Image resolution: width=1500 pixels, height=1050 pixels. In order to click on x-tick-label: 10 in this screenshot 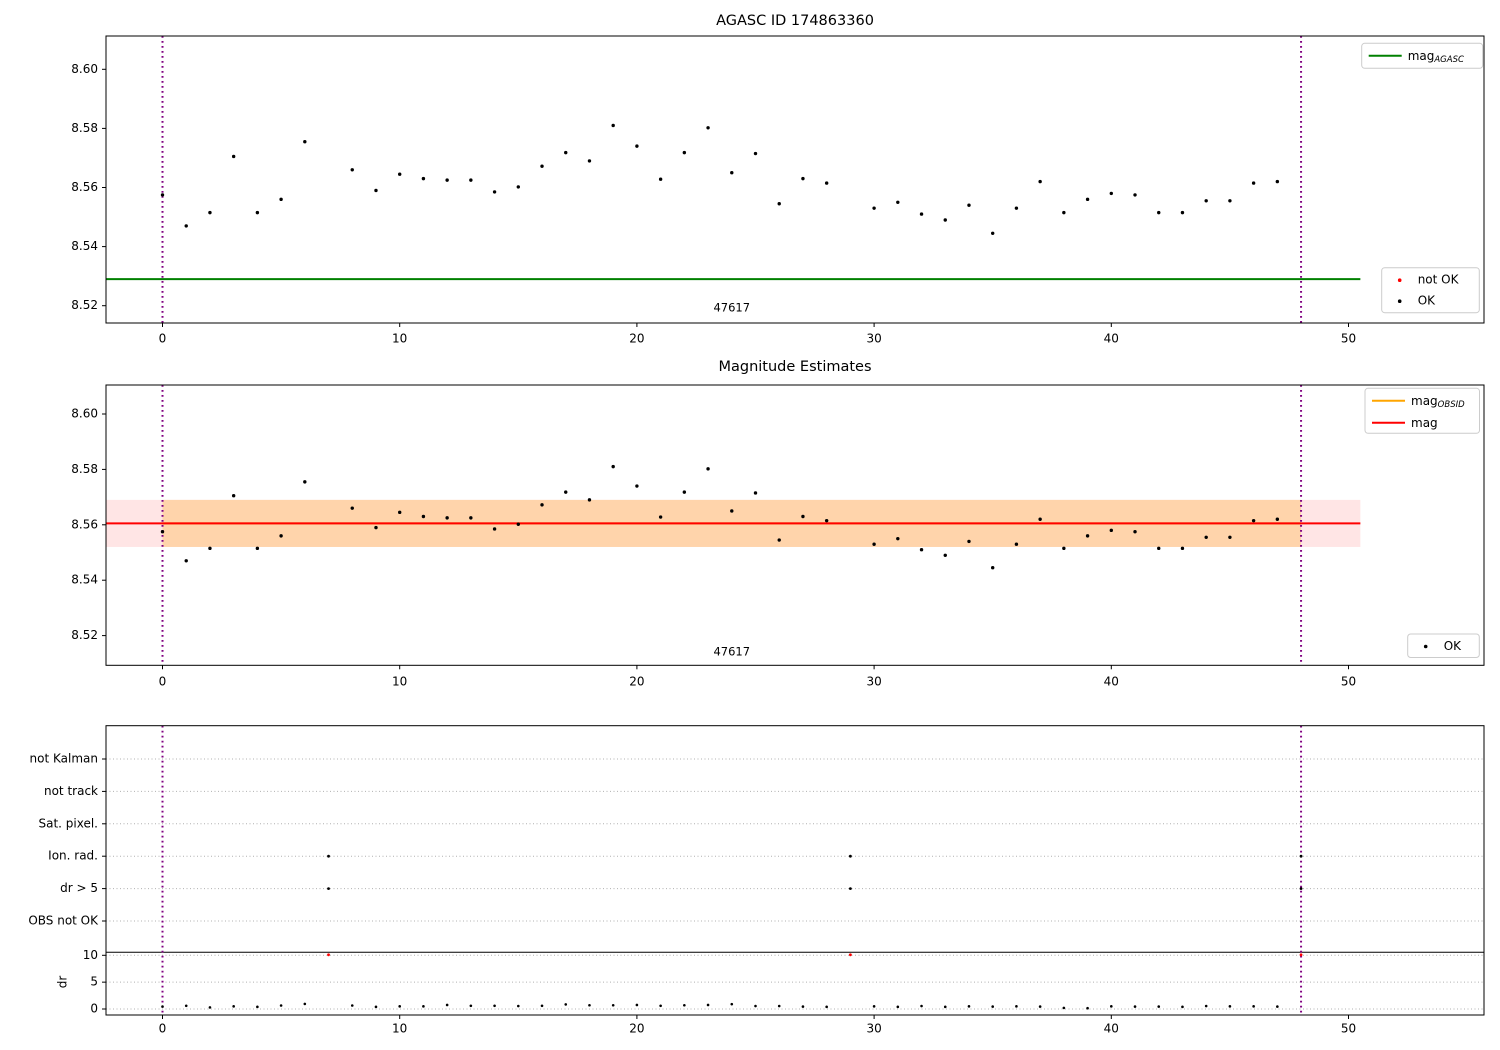, I will do `click(399, 682)`.